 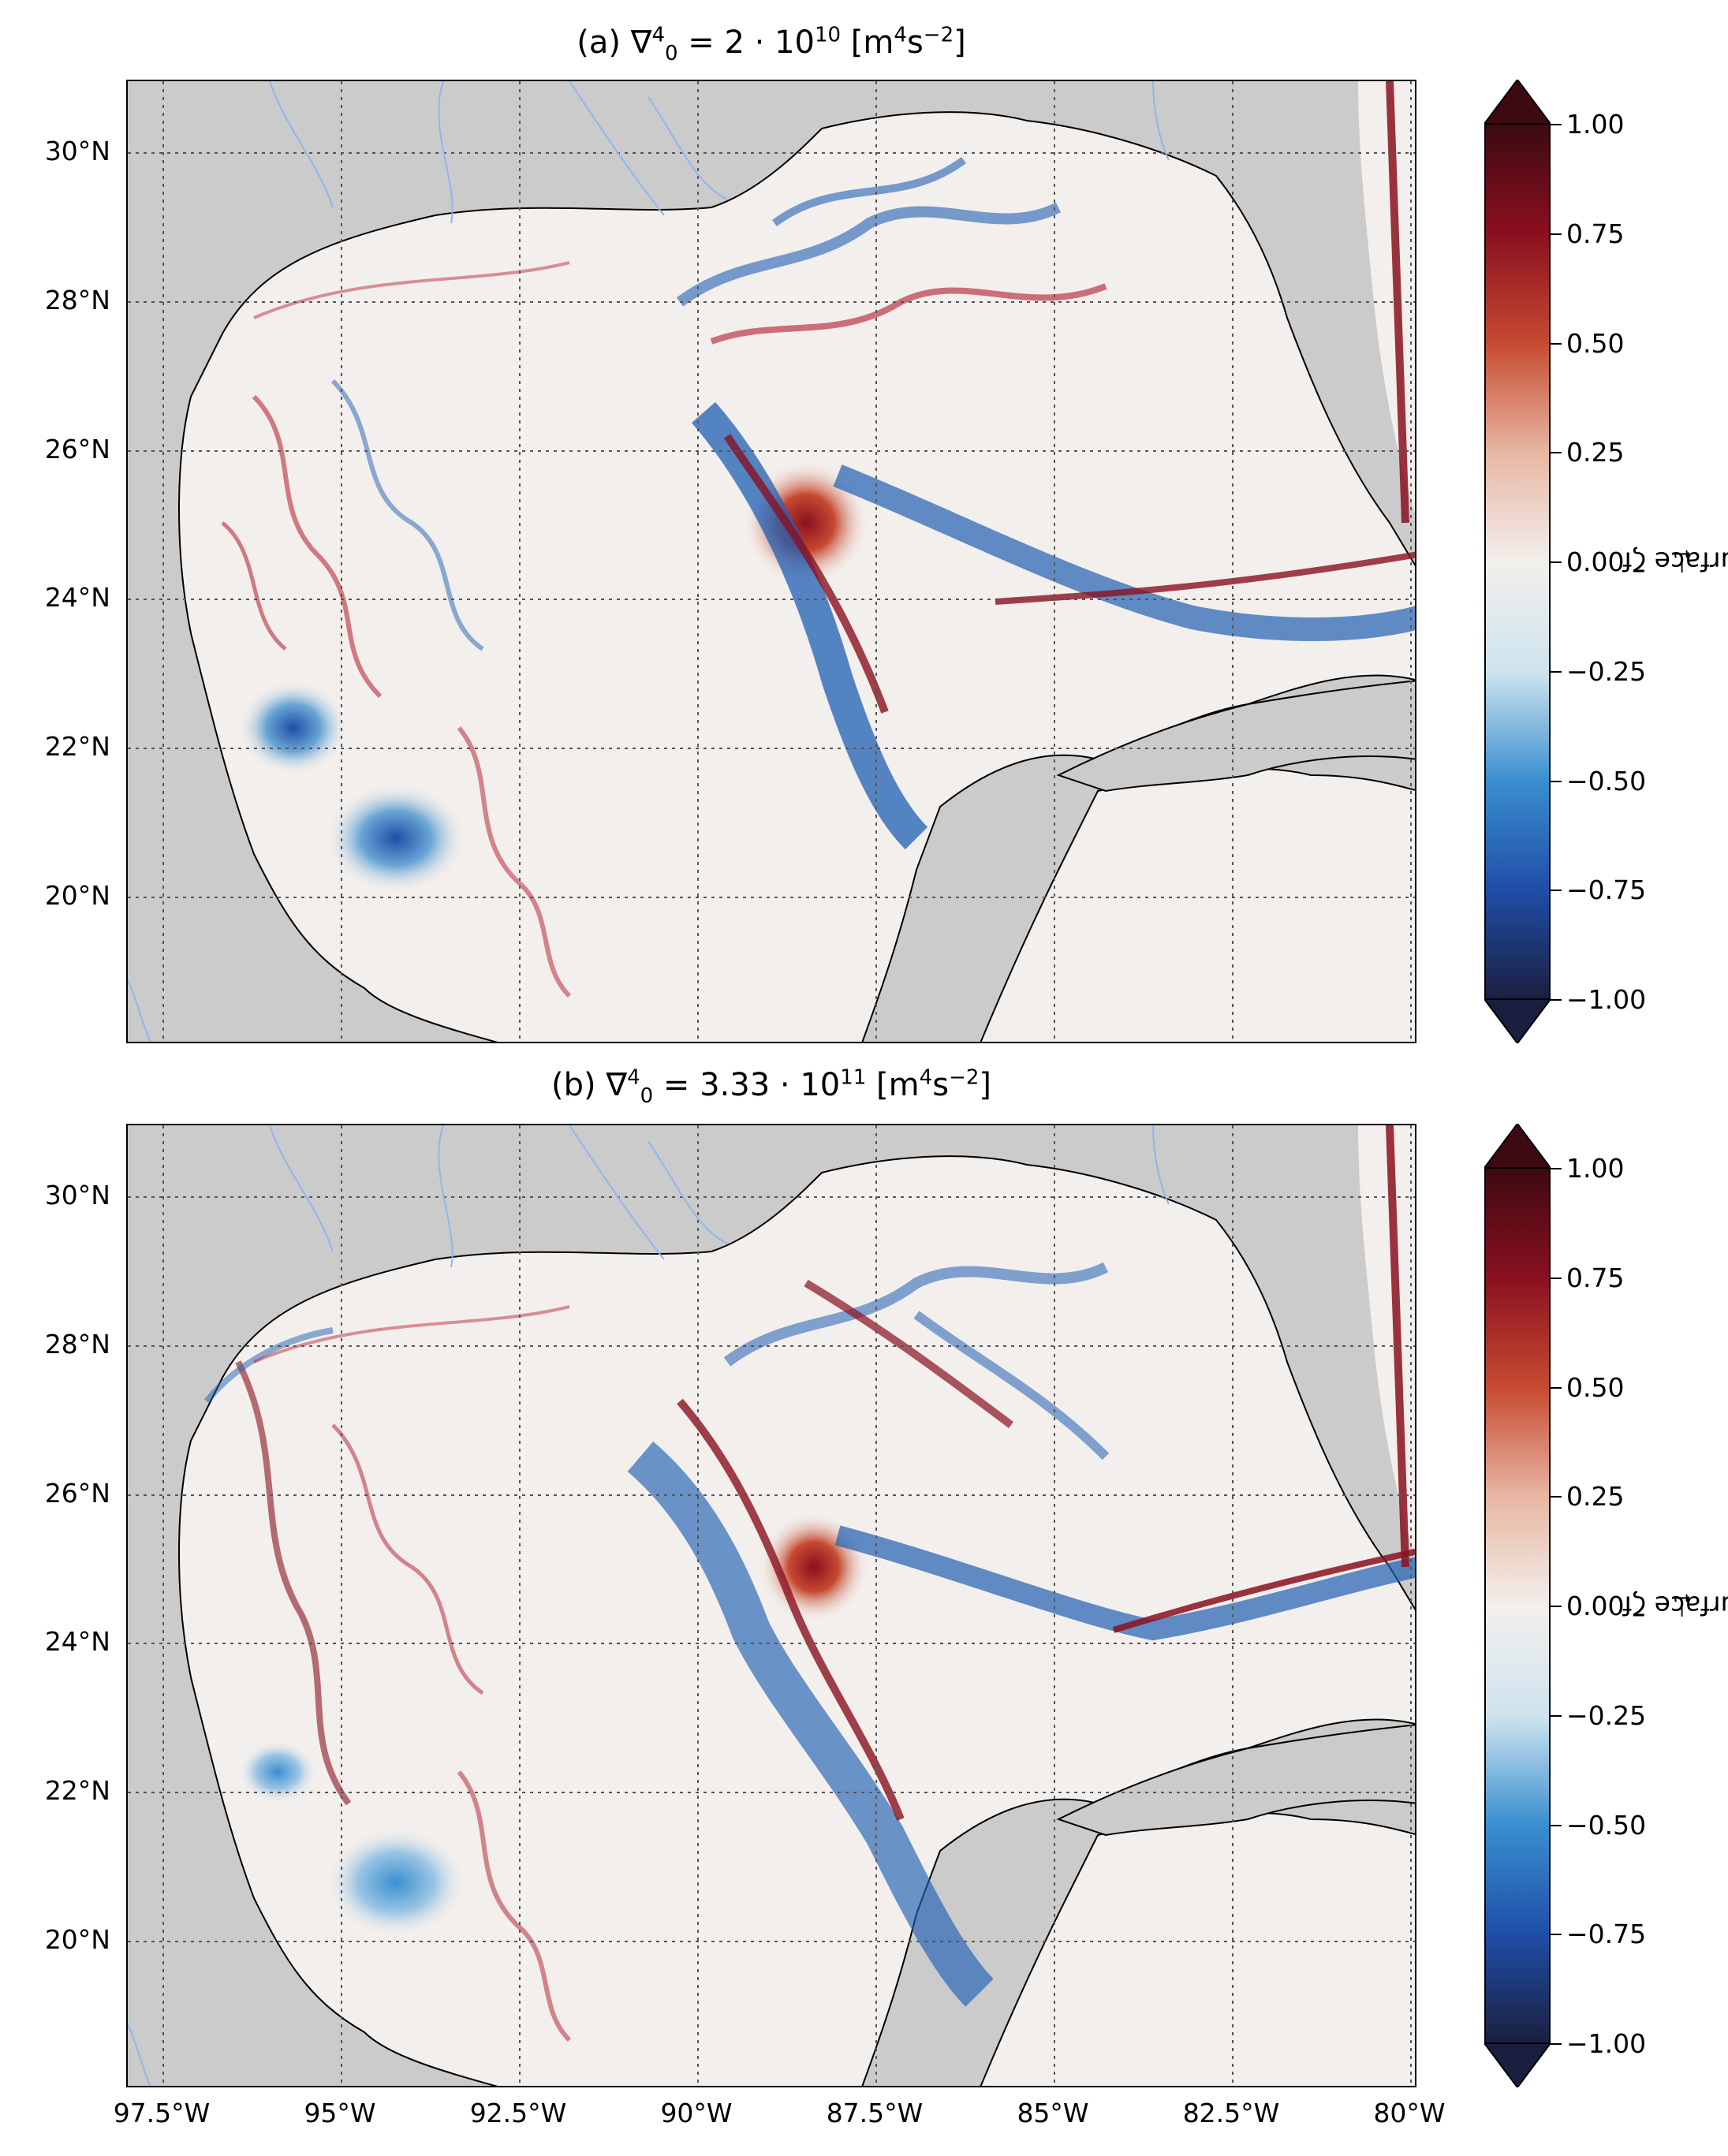 What do you see at coordinates (1517, 1606) in the screenshot?
I see `panel-b-colorbar` at bounding box center [1517, 1606].